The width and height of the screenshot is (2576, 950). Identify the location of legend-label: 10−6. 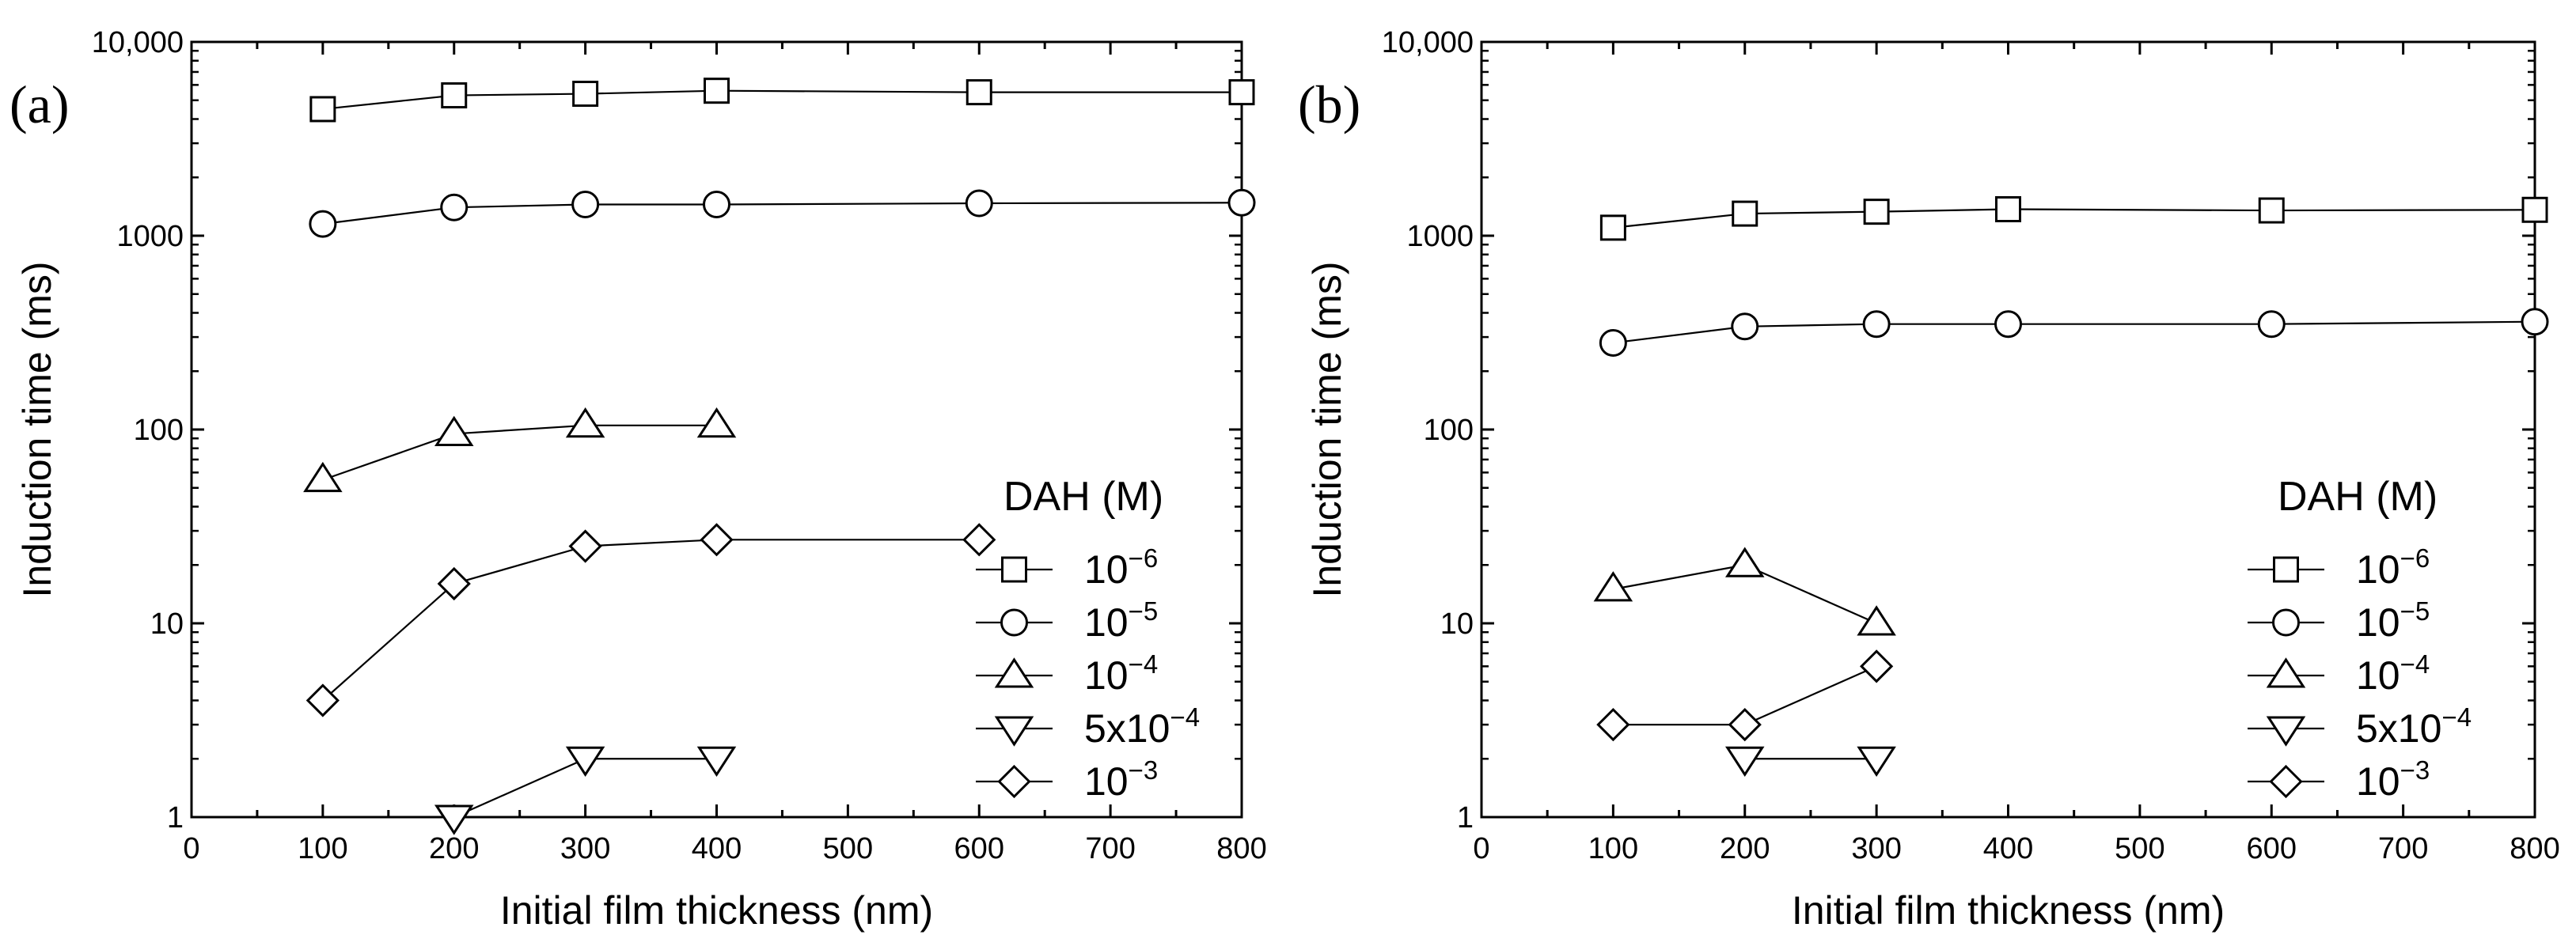
(1121, 567).